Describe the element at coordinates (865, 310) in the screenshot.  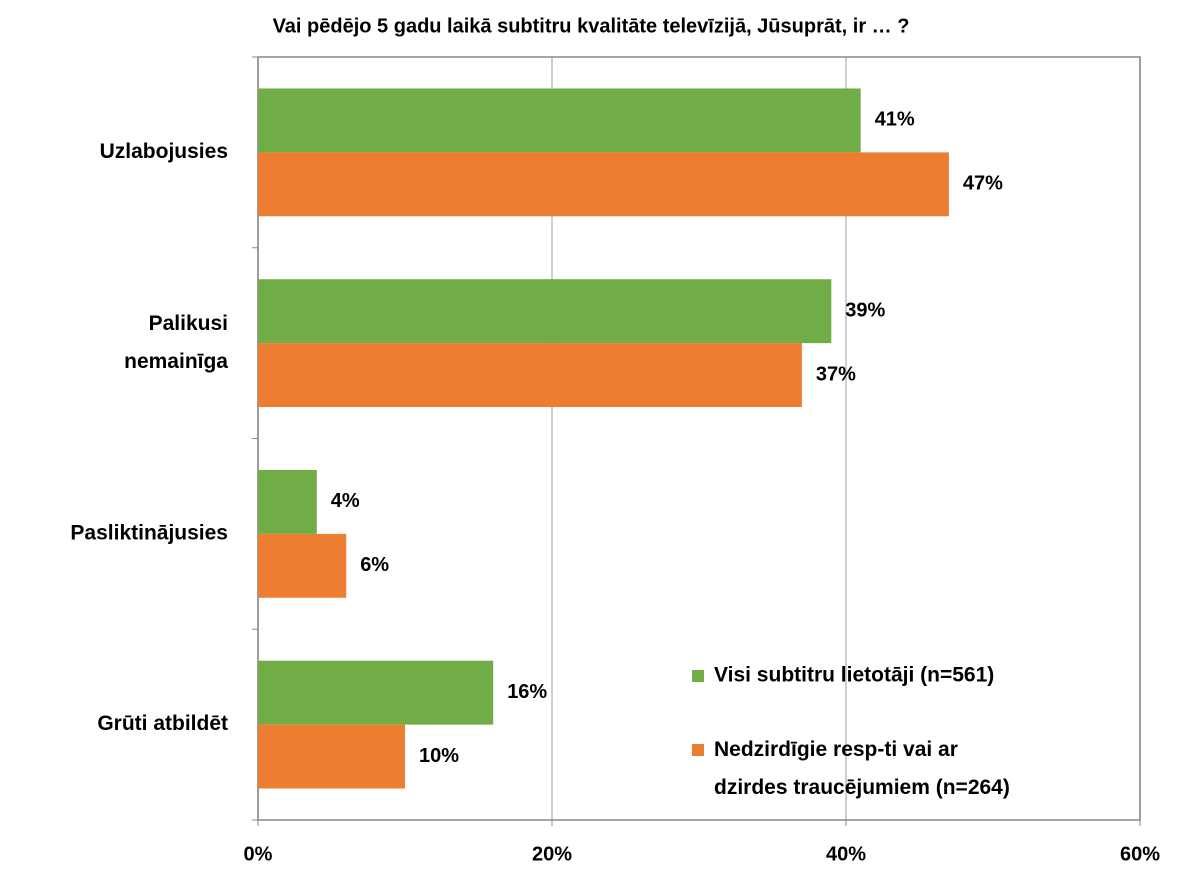
I see `value-label: 39%` at that location.